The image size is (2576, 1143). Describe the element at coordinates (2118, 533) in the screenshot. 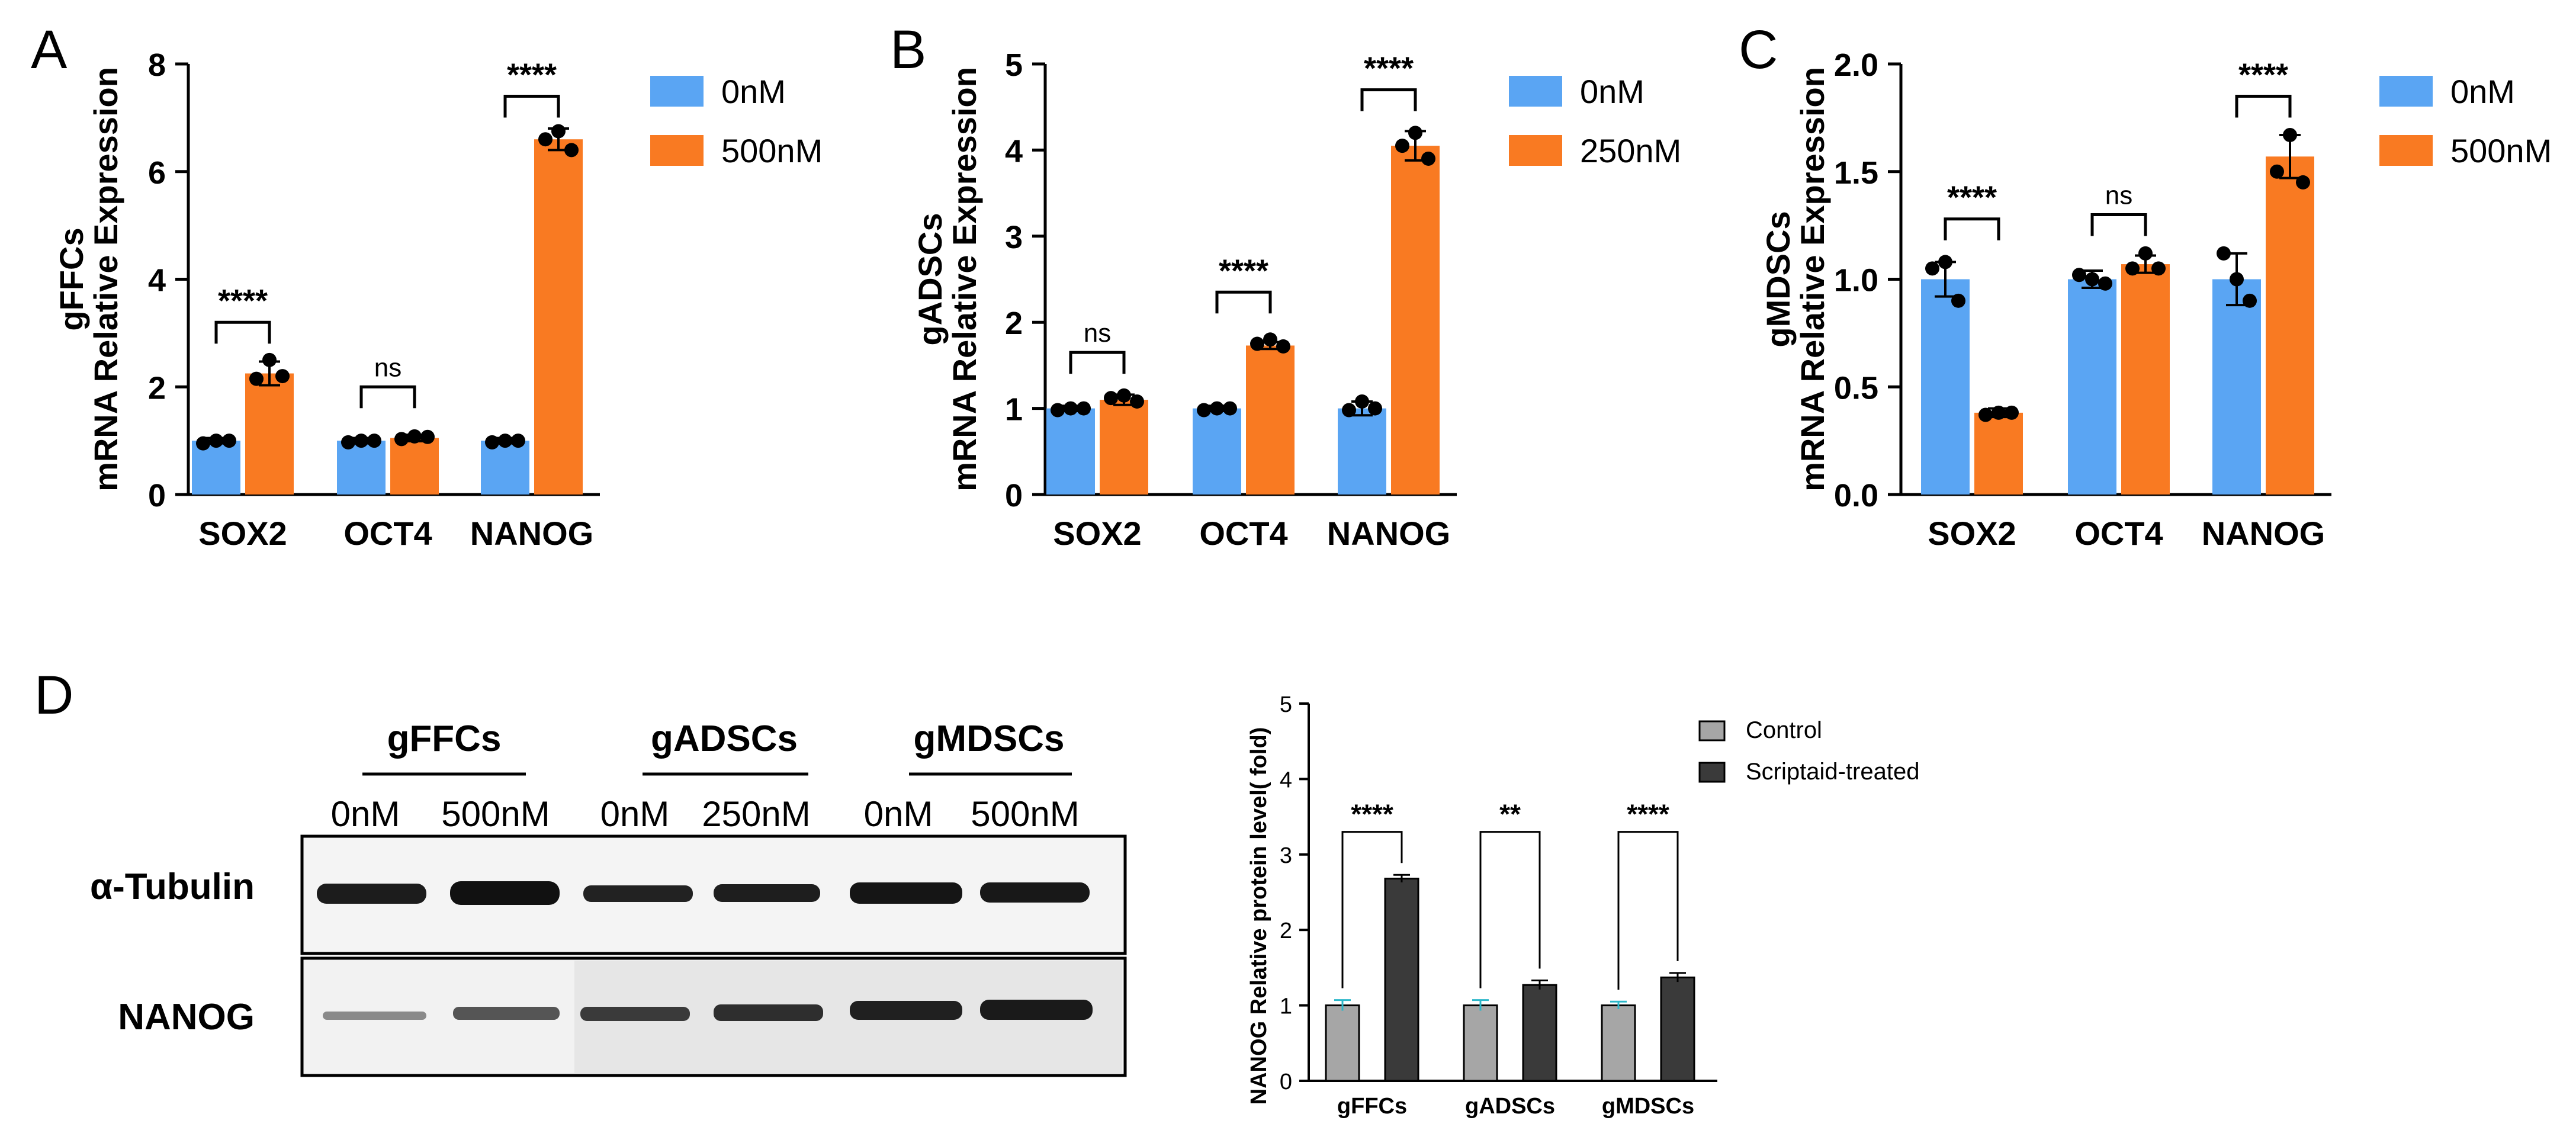

I see `x-tick-label: OCT4` at that location.